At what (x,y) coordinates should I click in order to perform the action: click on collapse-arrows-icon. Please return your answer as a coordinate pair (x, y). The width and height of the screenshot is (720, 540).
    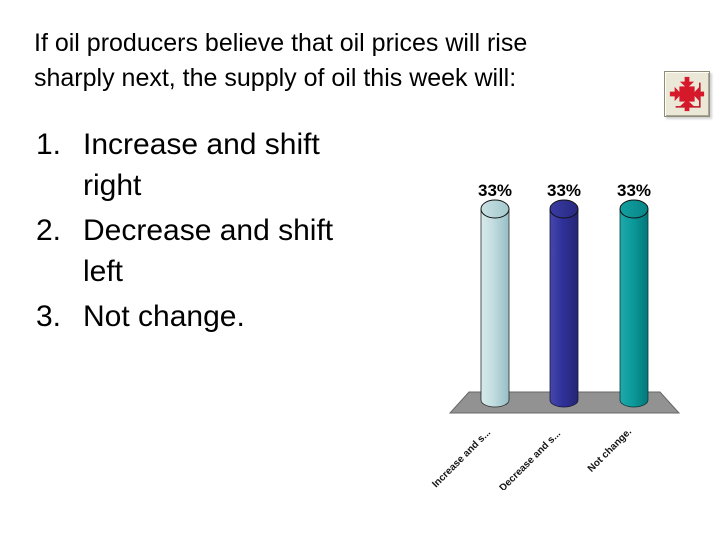
    Looking at the image, I should click on (687, 94).